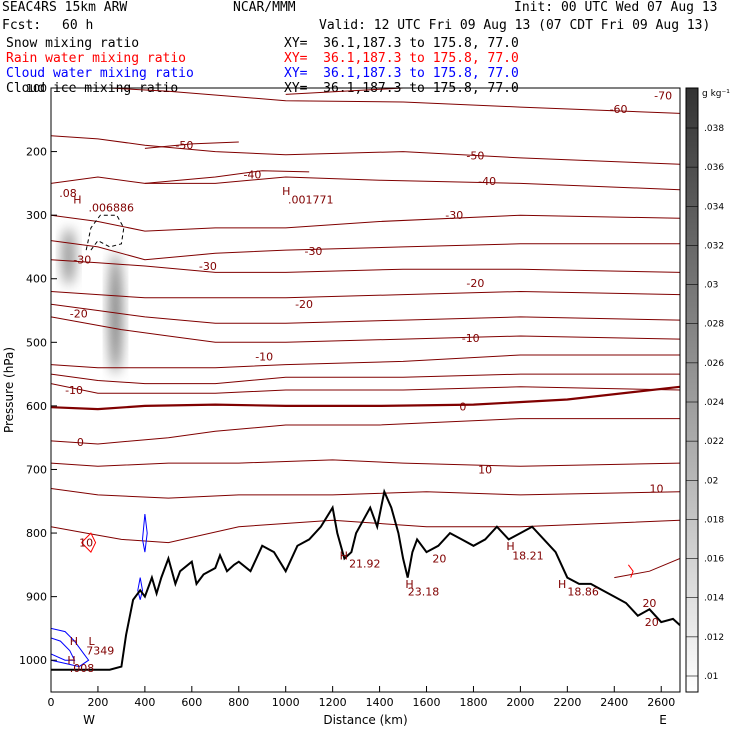  Describe the element at coordinates (51, 702) in the screenshot. I see `x-tick-label: 0` at that location.